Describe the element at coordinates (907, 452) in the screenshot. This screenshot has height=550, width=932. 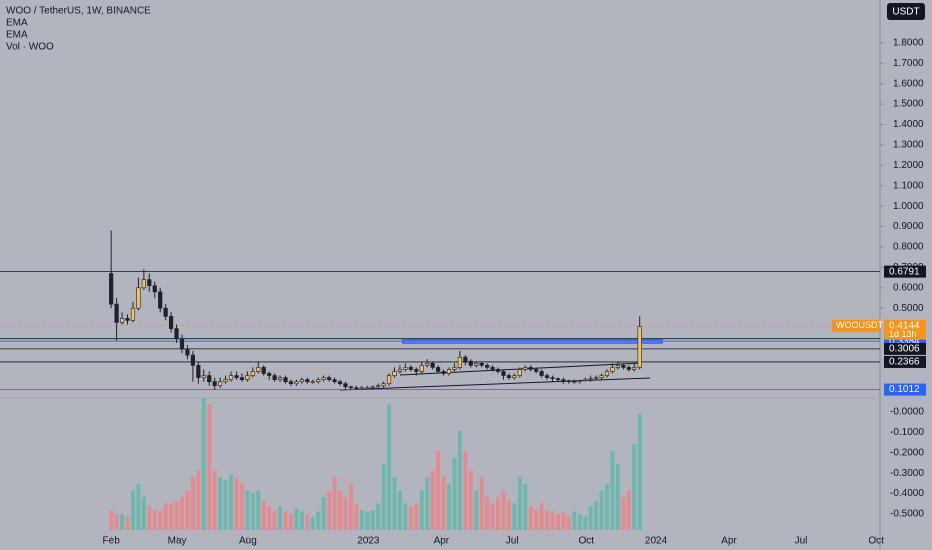
I see `volume-axis-label: -0.2000` at that location.